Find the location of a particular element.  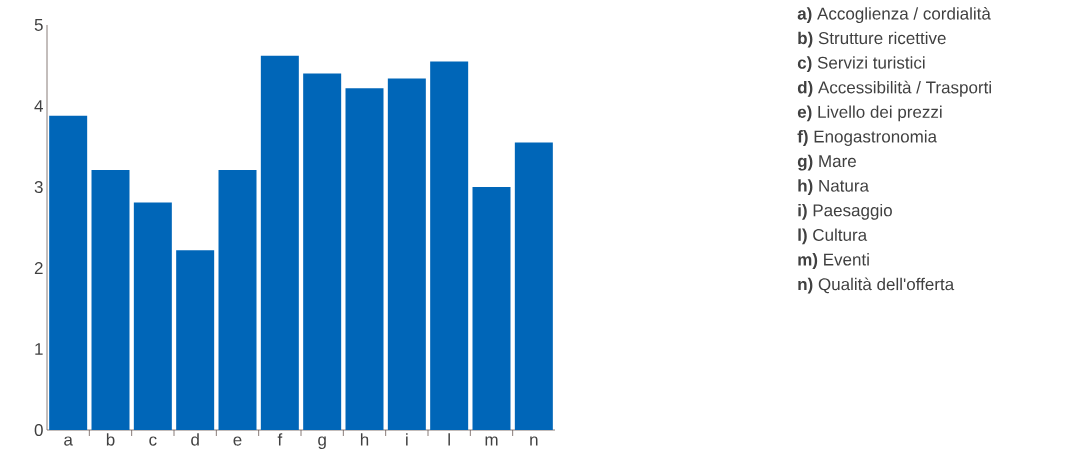

text: b) Strutture ricettive is located at coordinates (872, 39).